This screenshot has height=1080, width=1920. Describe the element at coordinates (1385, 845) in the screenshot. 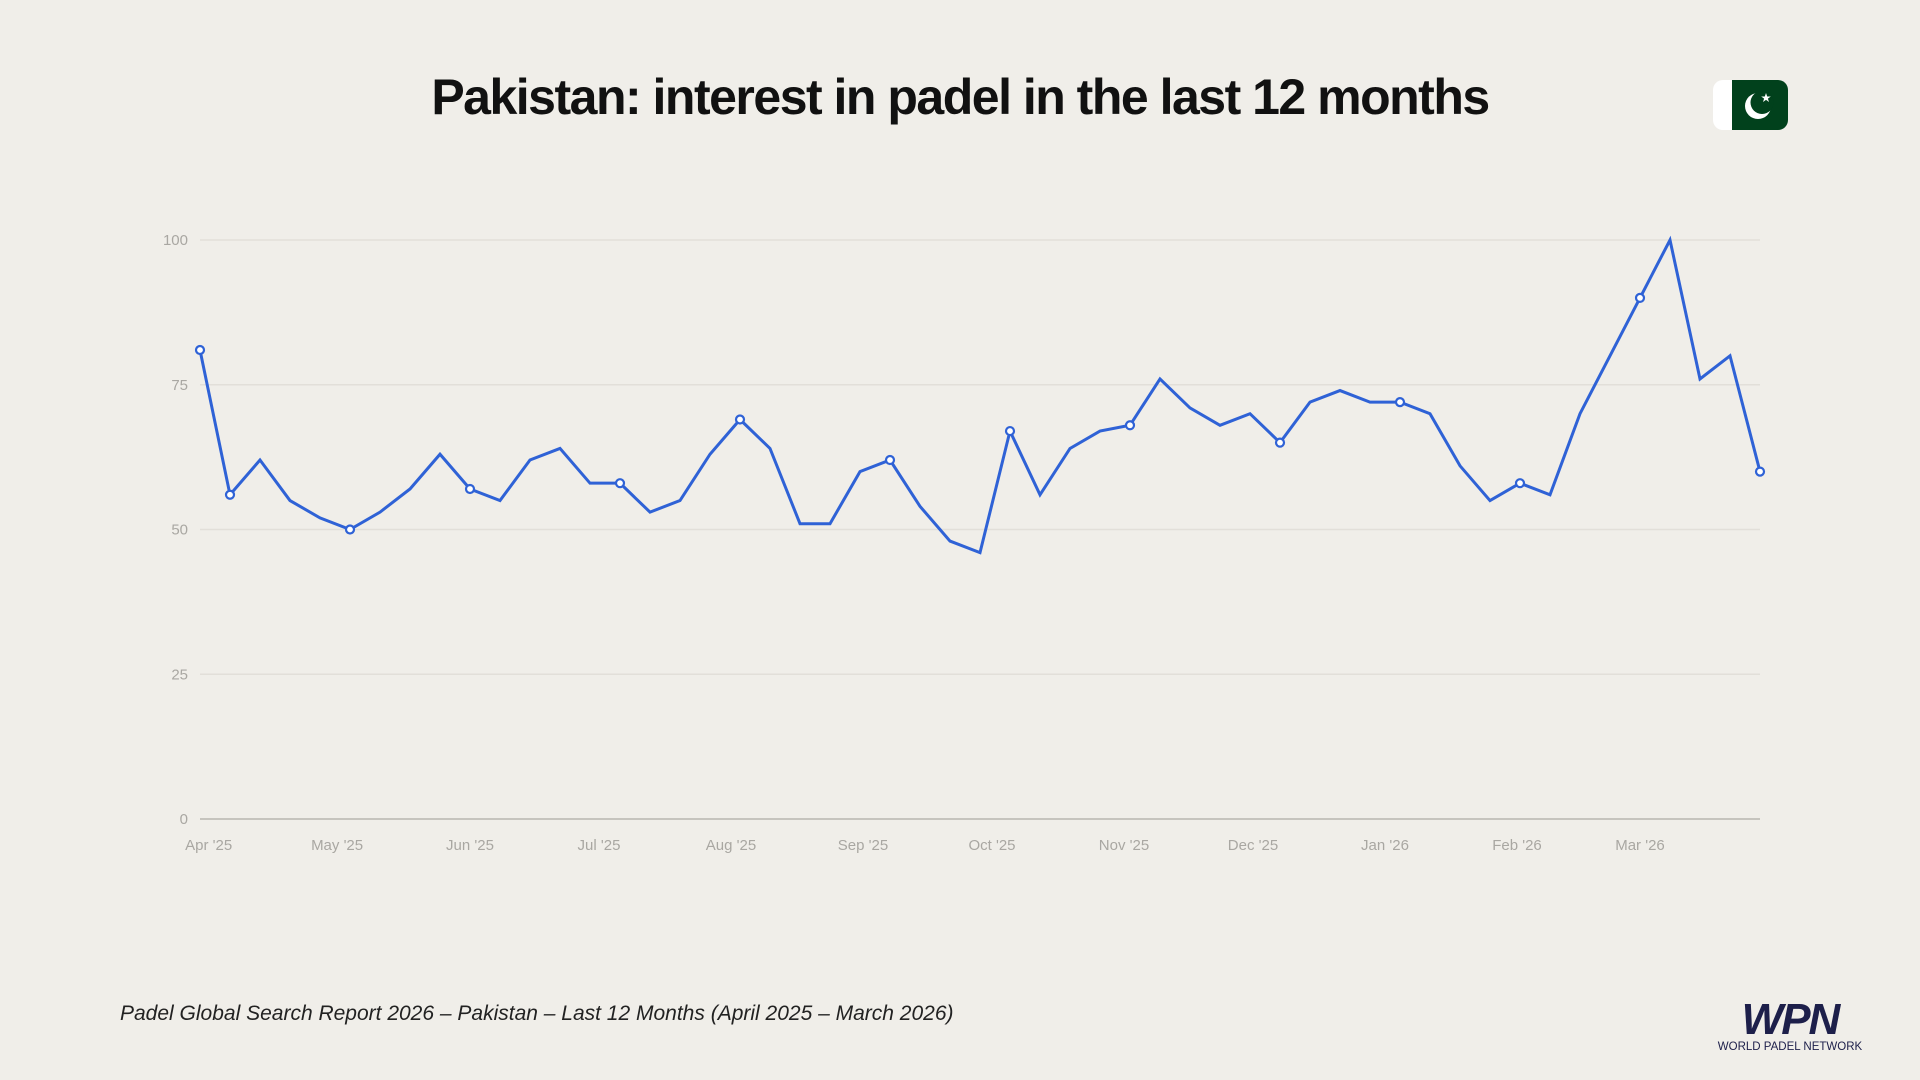

I see `x-tick-label: Jan '26` at that location.